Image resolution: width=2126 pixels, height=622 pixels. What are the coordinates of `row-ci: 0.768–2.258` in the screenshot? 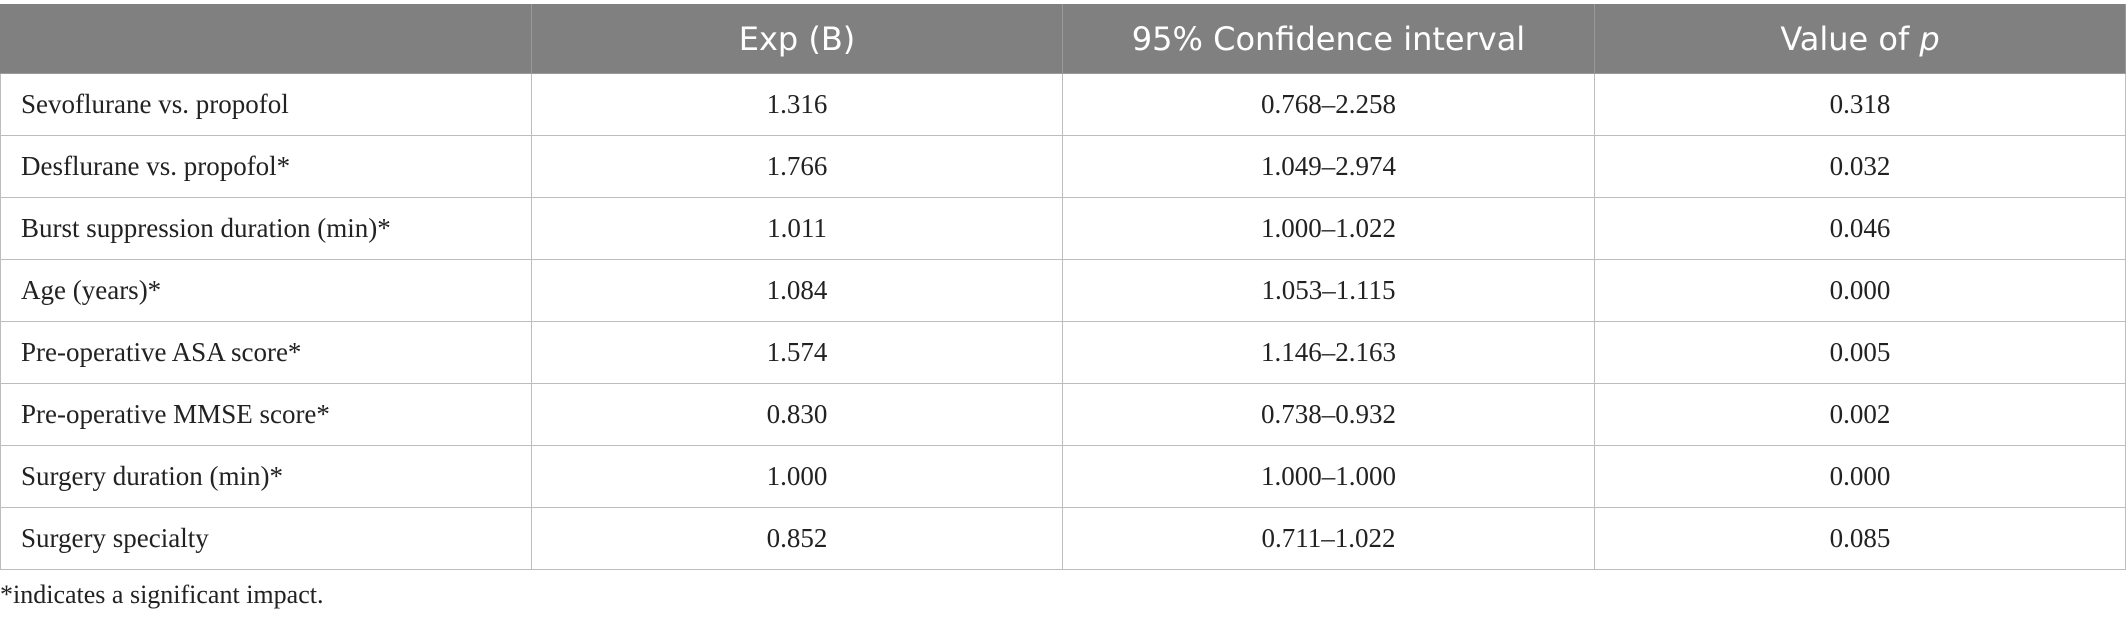 It's located at (1328, 104).